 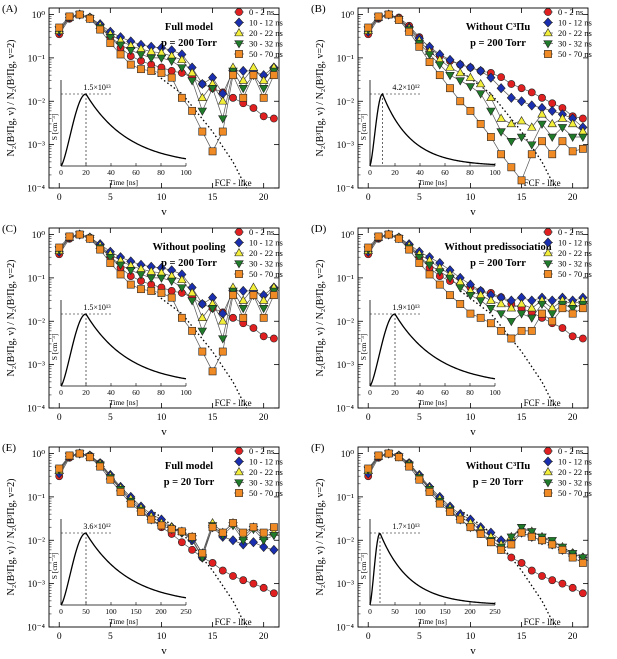 I want to click on y-tick-label: 10⁻², so click(x=37, y=323).